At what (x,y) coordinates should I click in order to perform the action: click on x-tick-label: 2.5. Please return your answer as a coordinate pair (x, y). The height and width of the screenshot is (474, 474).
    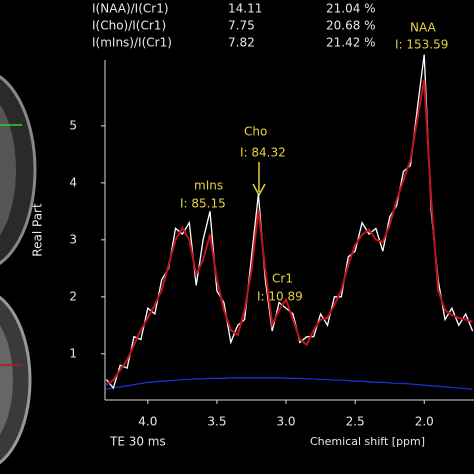
    Looking at the image, I should click on (355, 422).